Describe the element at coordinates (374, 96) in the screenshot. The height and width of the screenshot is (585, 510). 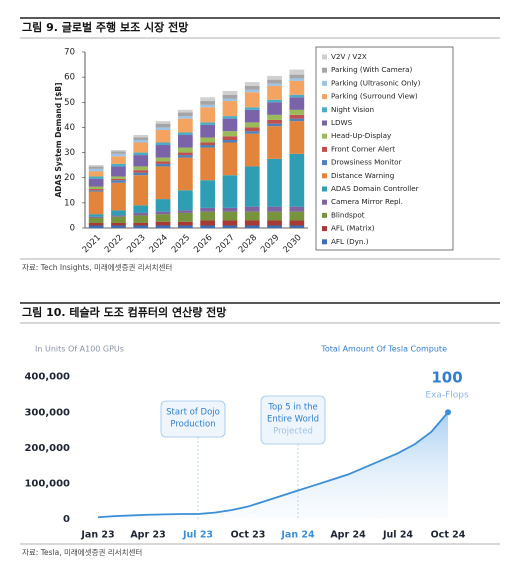
I see `legend-label: Parking (Surround View)` at that location.